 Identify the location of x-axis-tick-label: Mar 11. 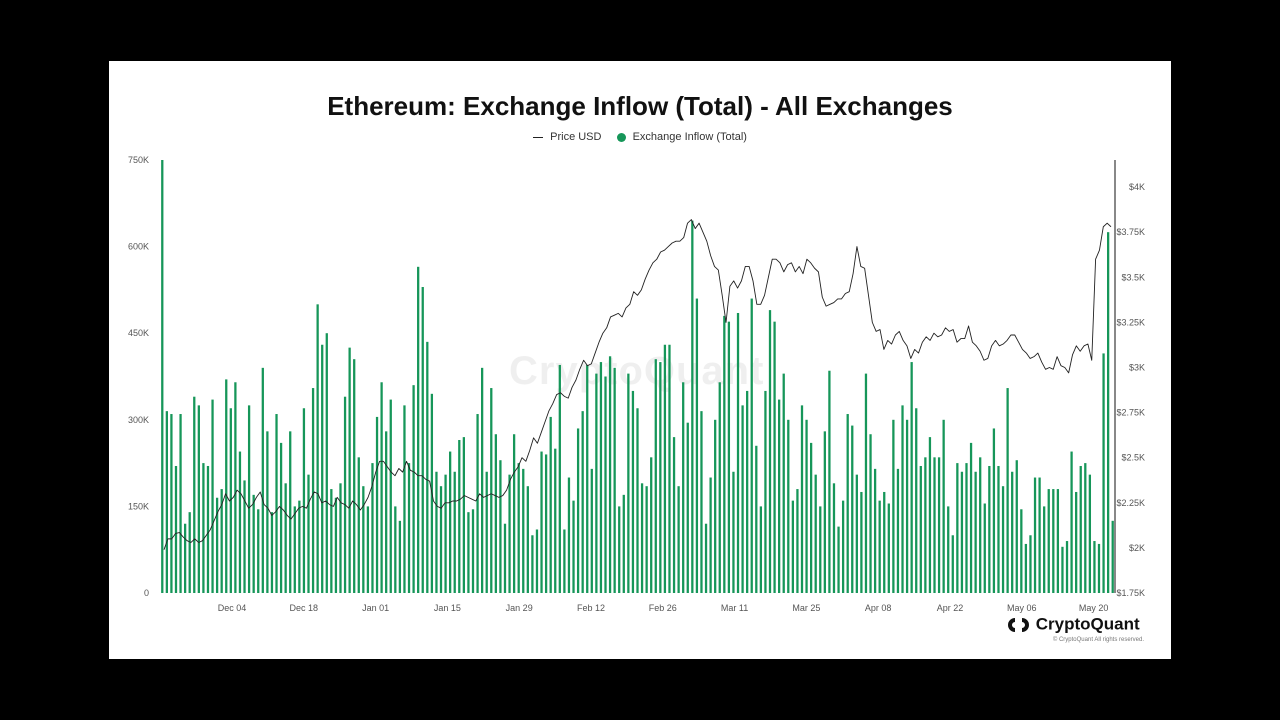
(734, 608).